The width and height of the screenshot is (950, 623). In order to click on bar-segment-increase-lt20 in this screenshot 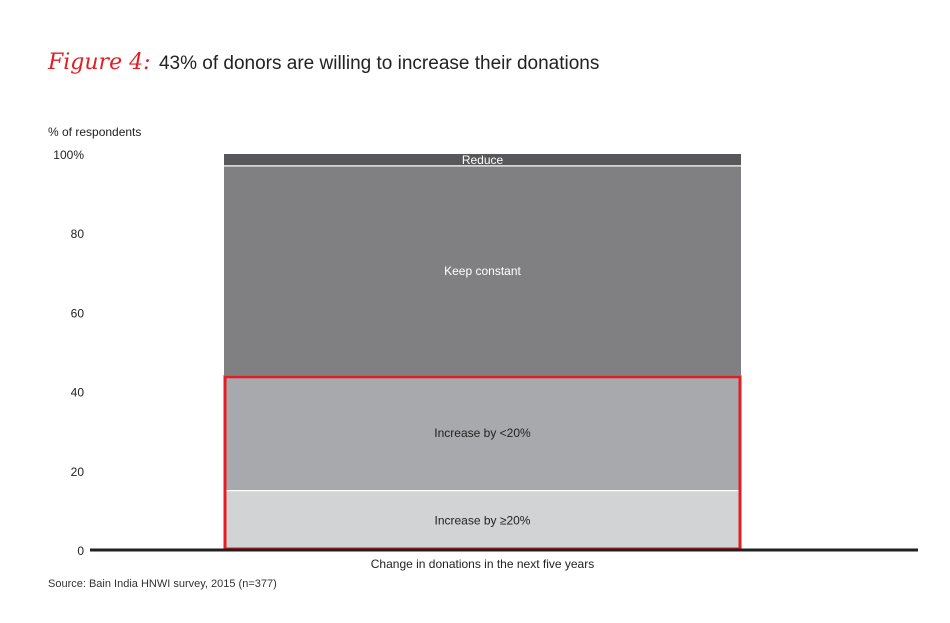, I will do `click(482, 433)`.